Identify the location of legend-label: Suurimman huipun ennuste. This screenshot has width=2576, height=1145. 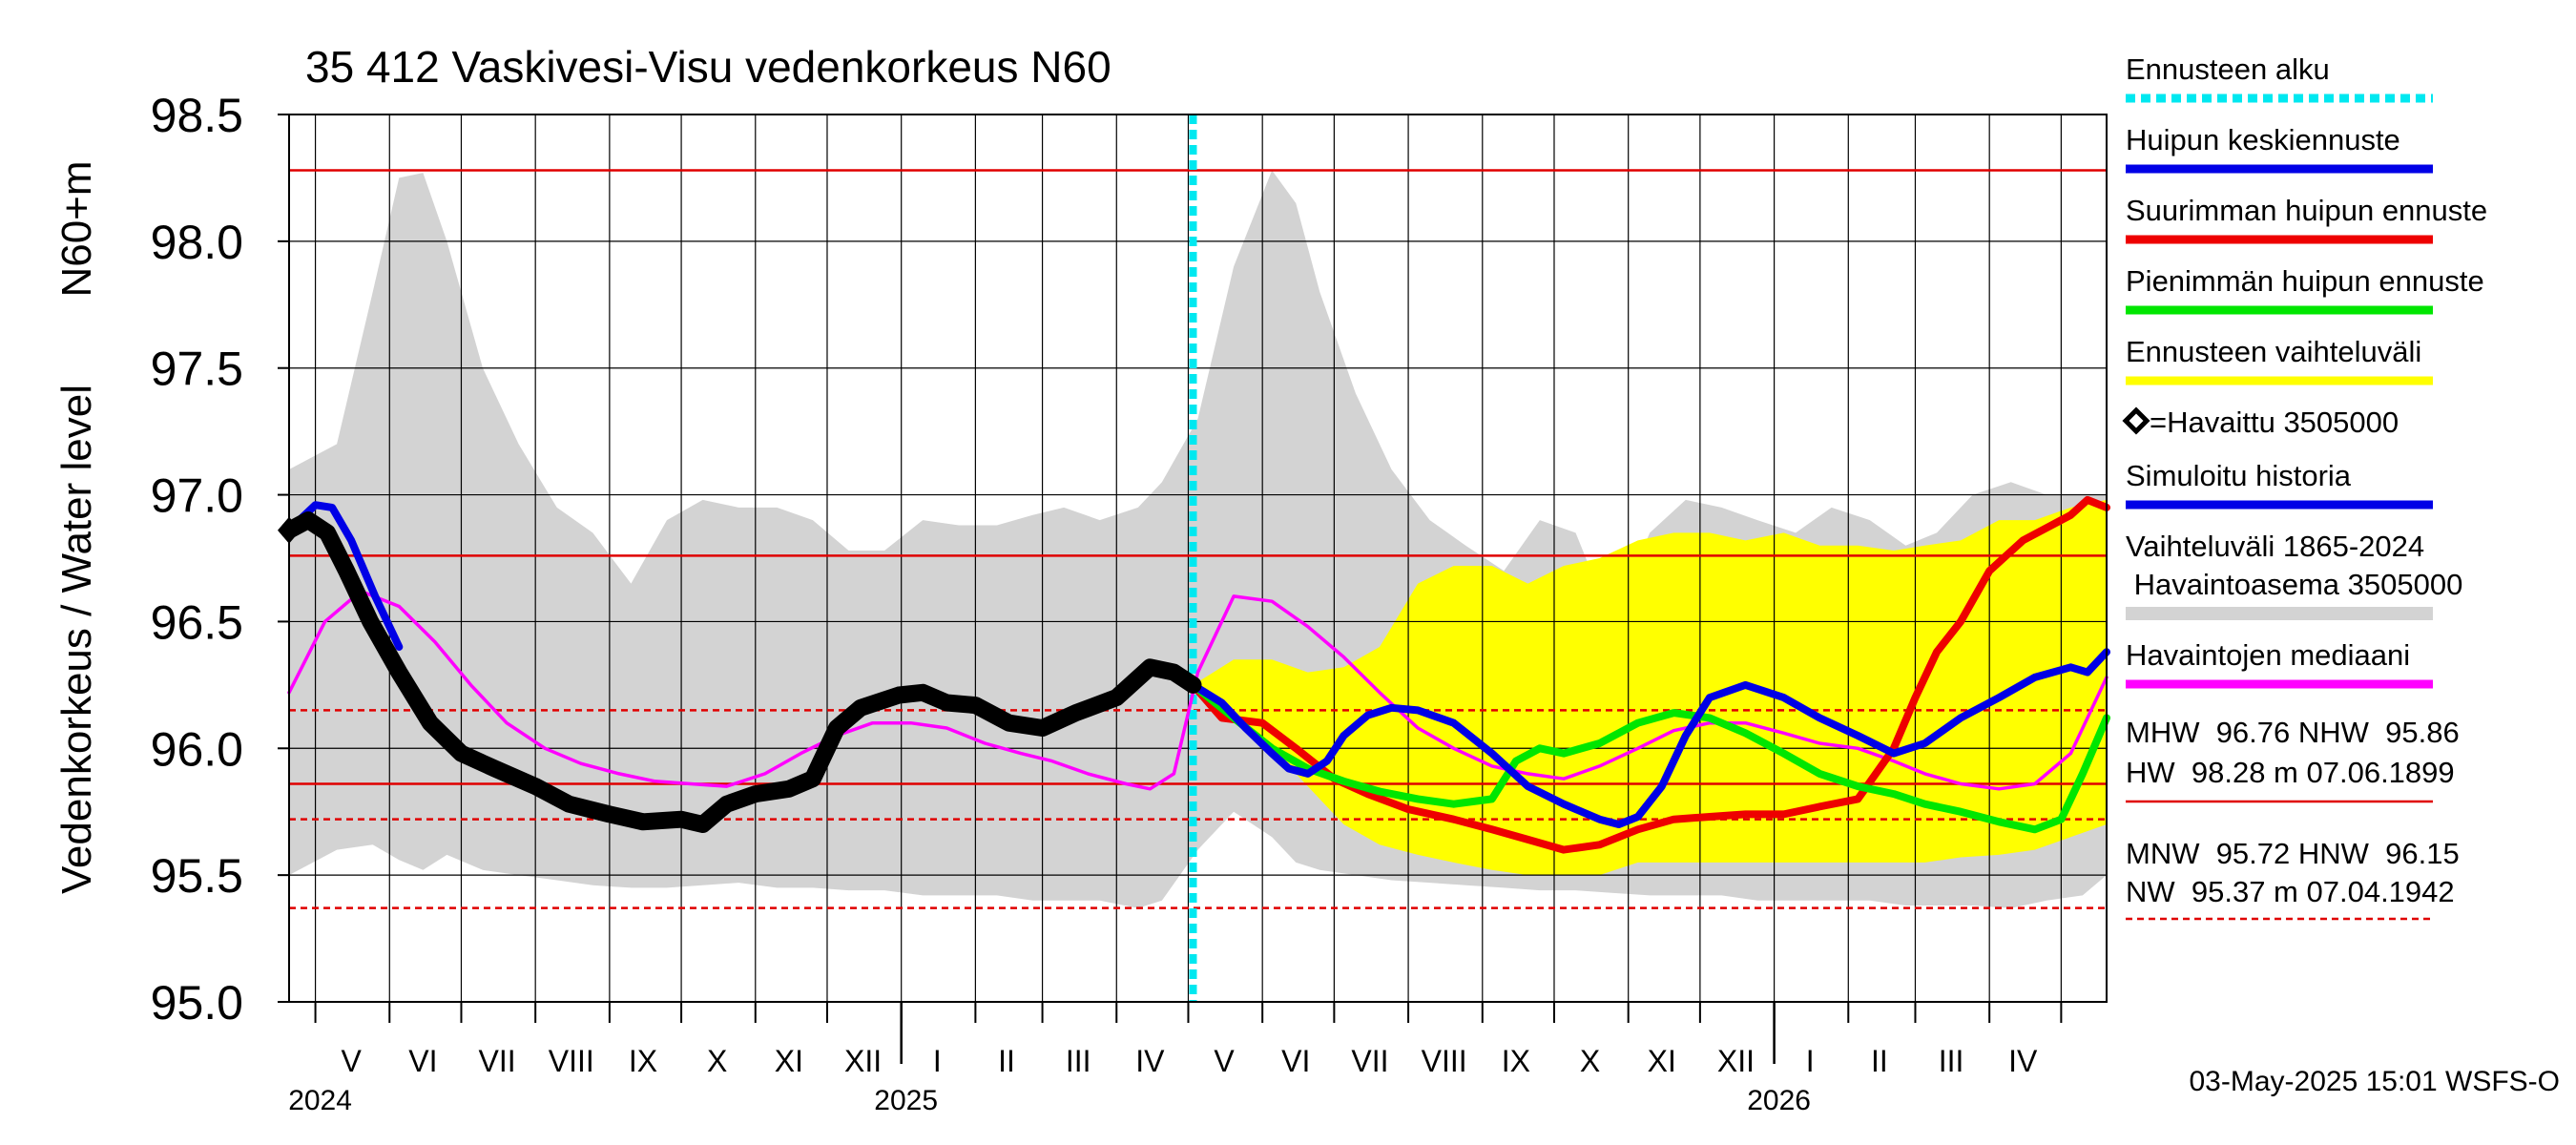
(2306, 211).